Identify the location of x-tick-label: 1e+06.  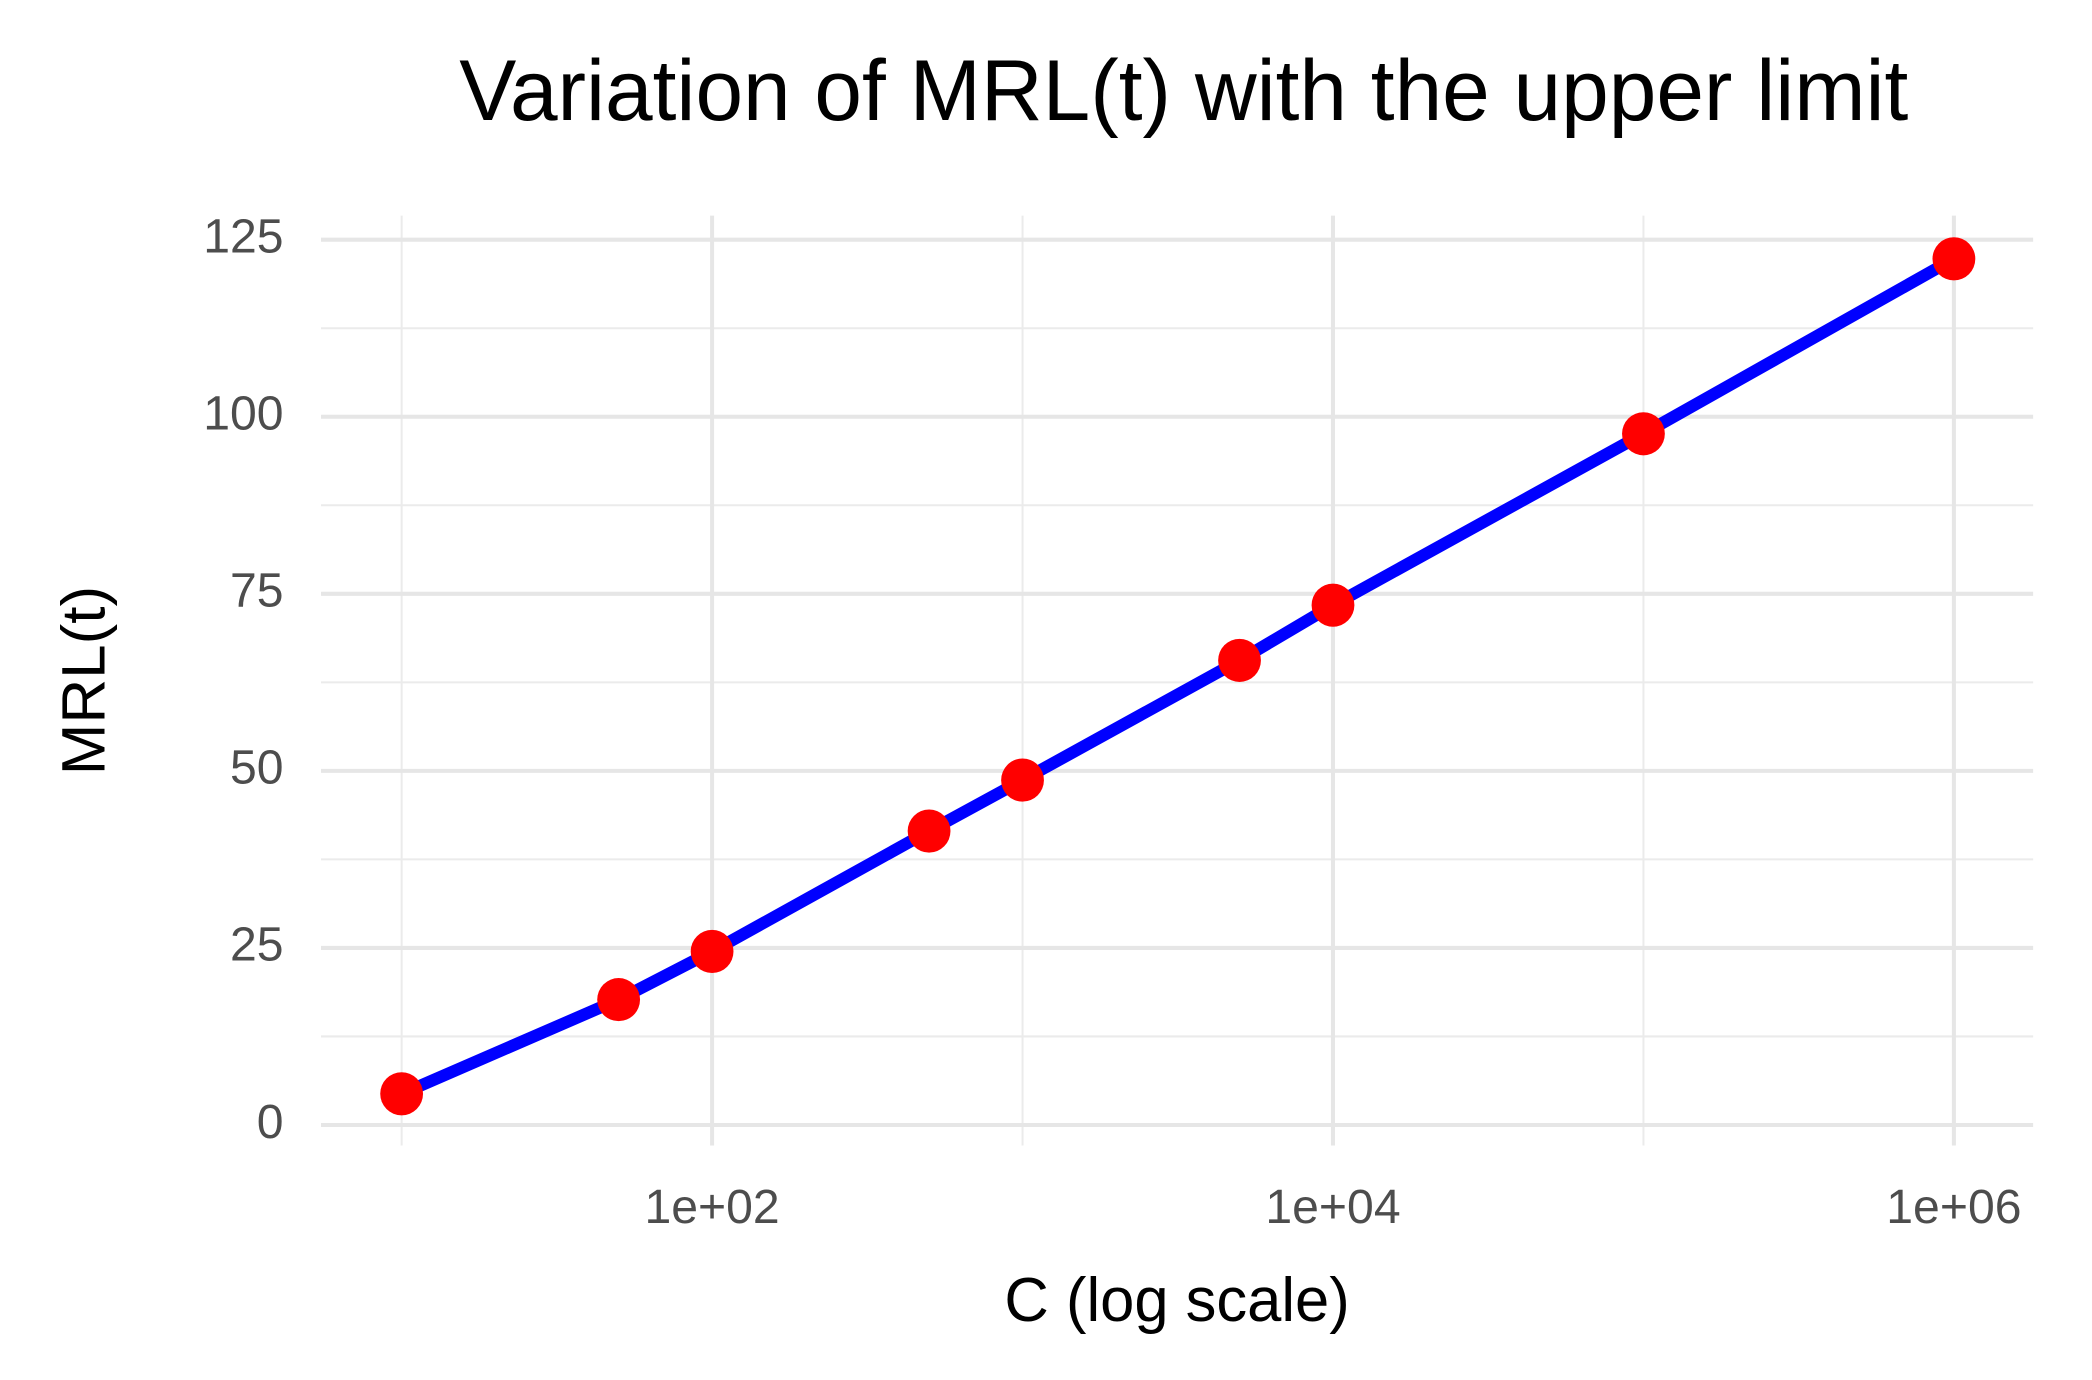
(1953, 1207).